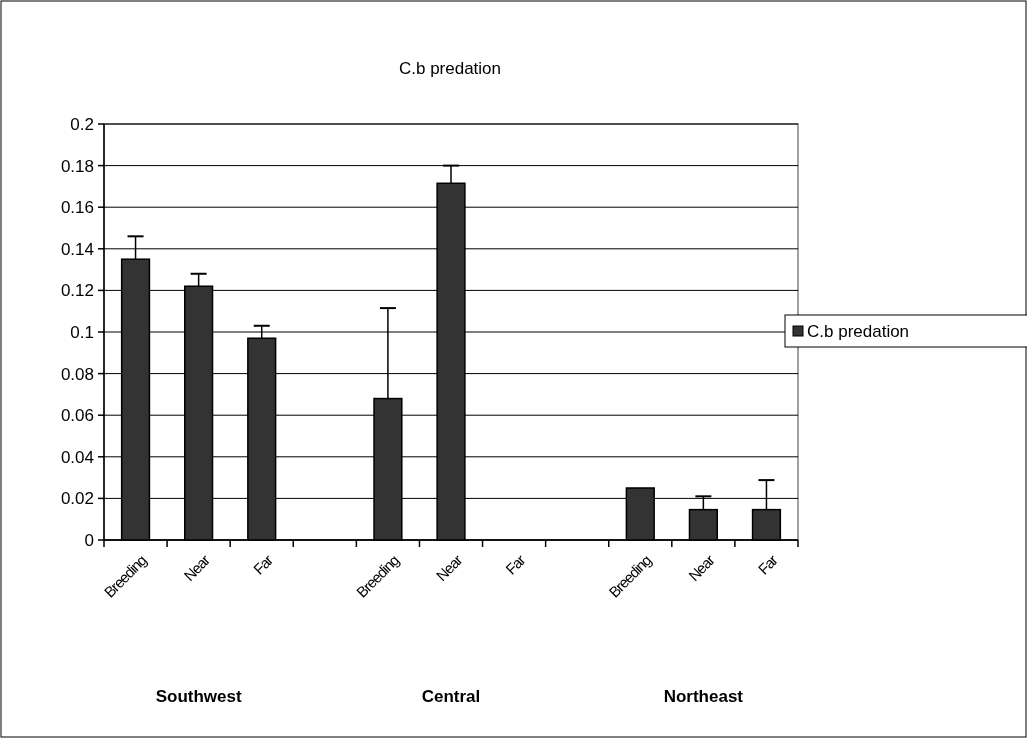  I want to click on y-tick-label: 0.04, so click(77, 457).